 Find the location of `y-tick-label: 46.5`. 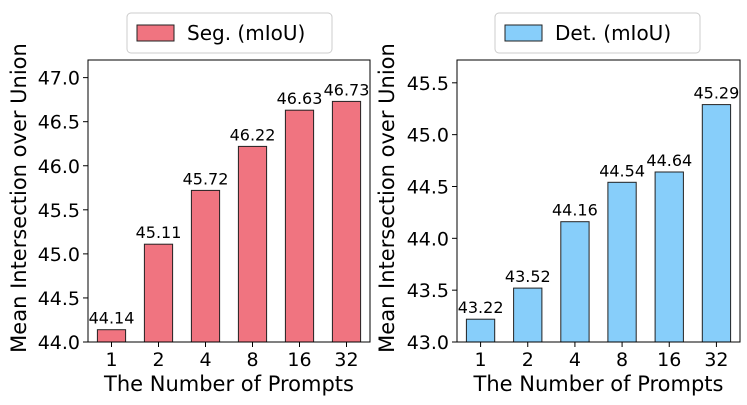

y-tick-label: 46.5 is located at coordinates (59, 123).